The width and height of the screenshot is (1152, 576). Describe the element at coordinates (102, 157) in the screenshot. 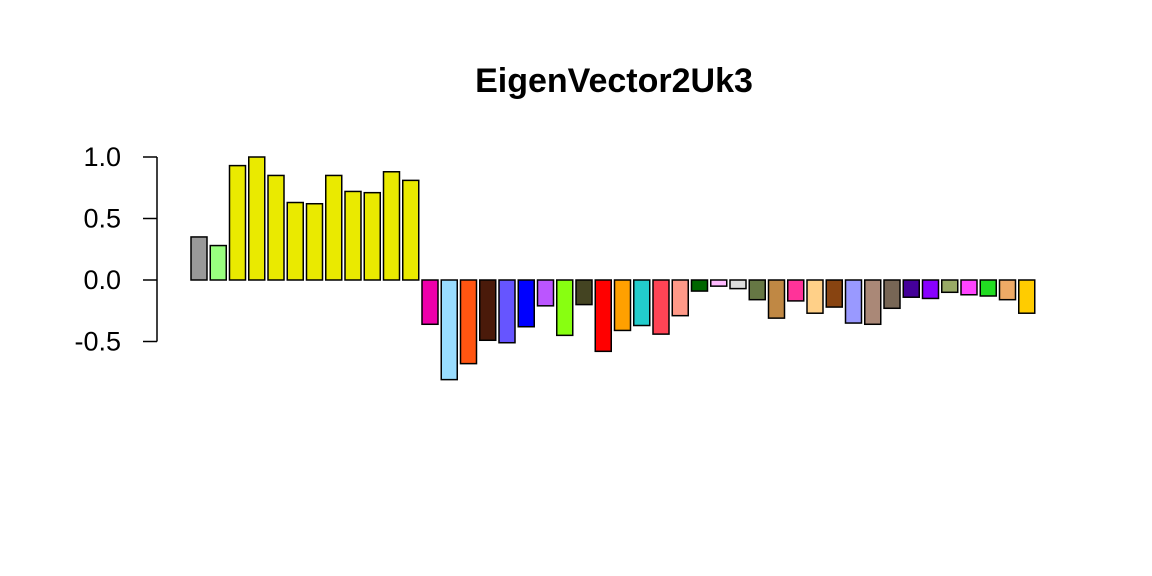

I see `y-tick-label: 1.0` at that location.